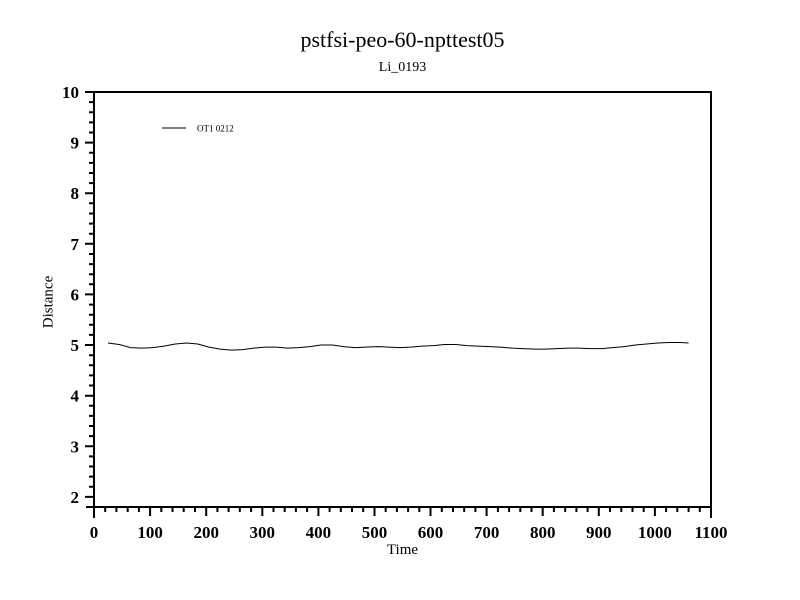  What do you see at coordinates (431, 532) in the screenshot?
I see `x-tick-label: 600` at bounding box center [431, 532].